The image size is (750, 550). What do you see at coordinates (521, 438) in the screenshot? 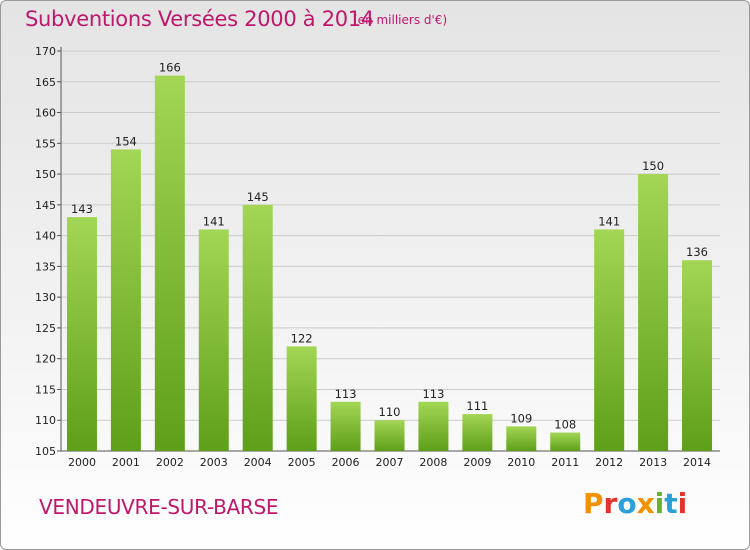
I see `bar-2010` at bounding box center [521, 438].